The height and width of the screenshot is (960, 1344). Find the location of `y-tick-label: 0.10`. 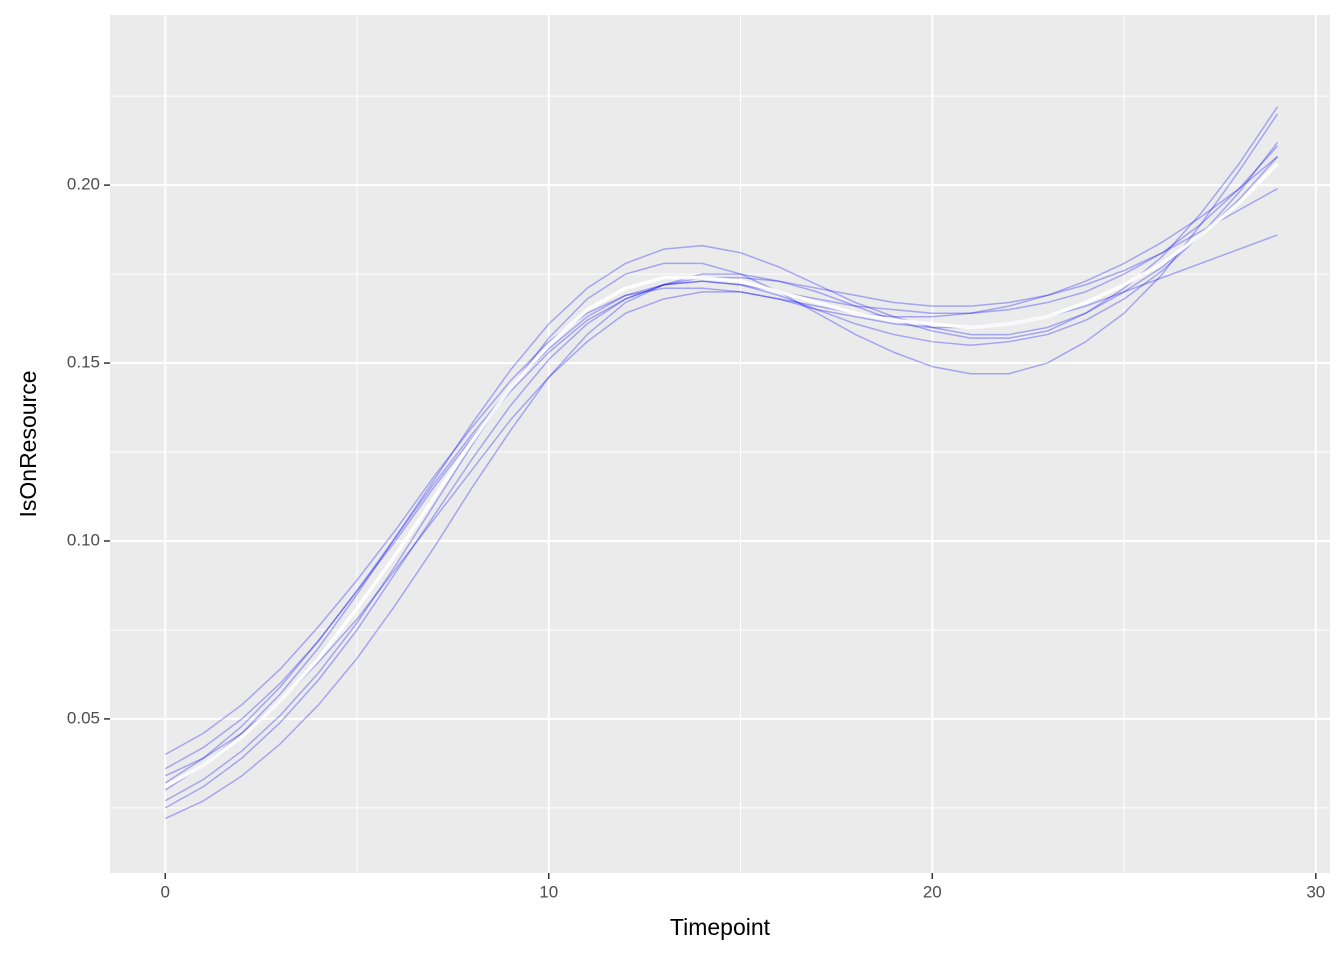

y-tick-label: 0.10 is located at coordinates (83, 539).